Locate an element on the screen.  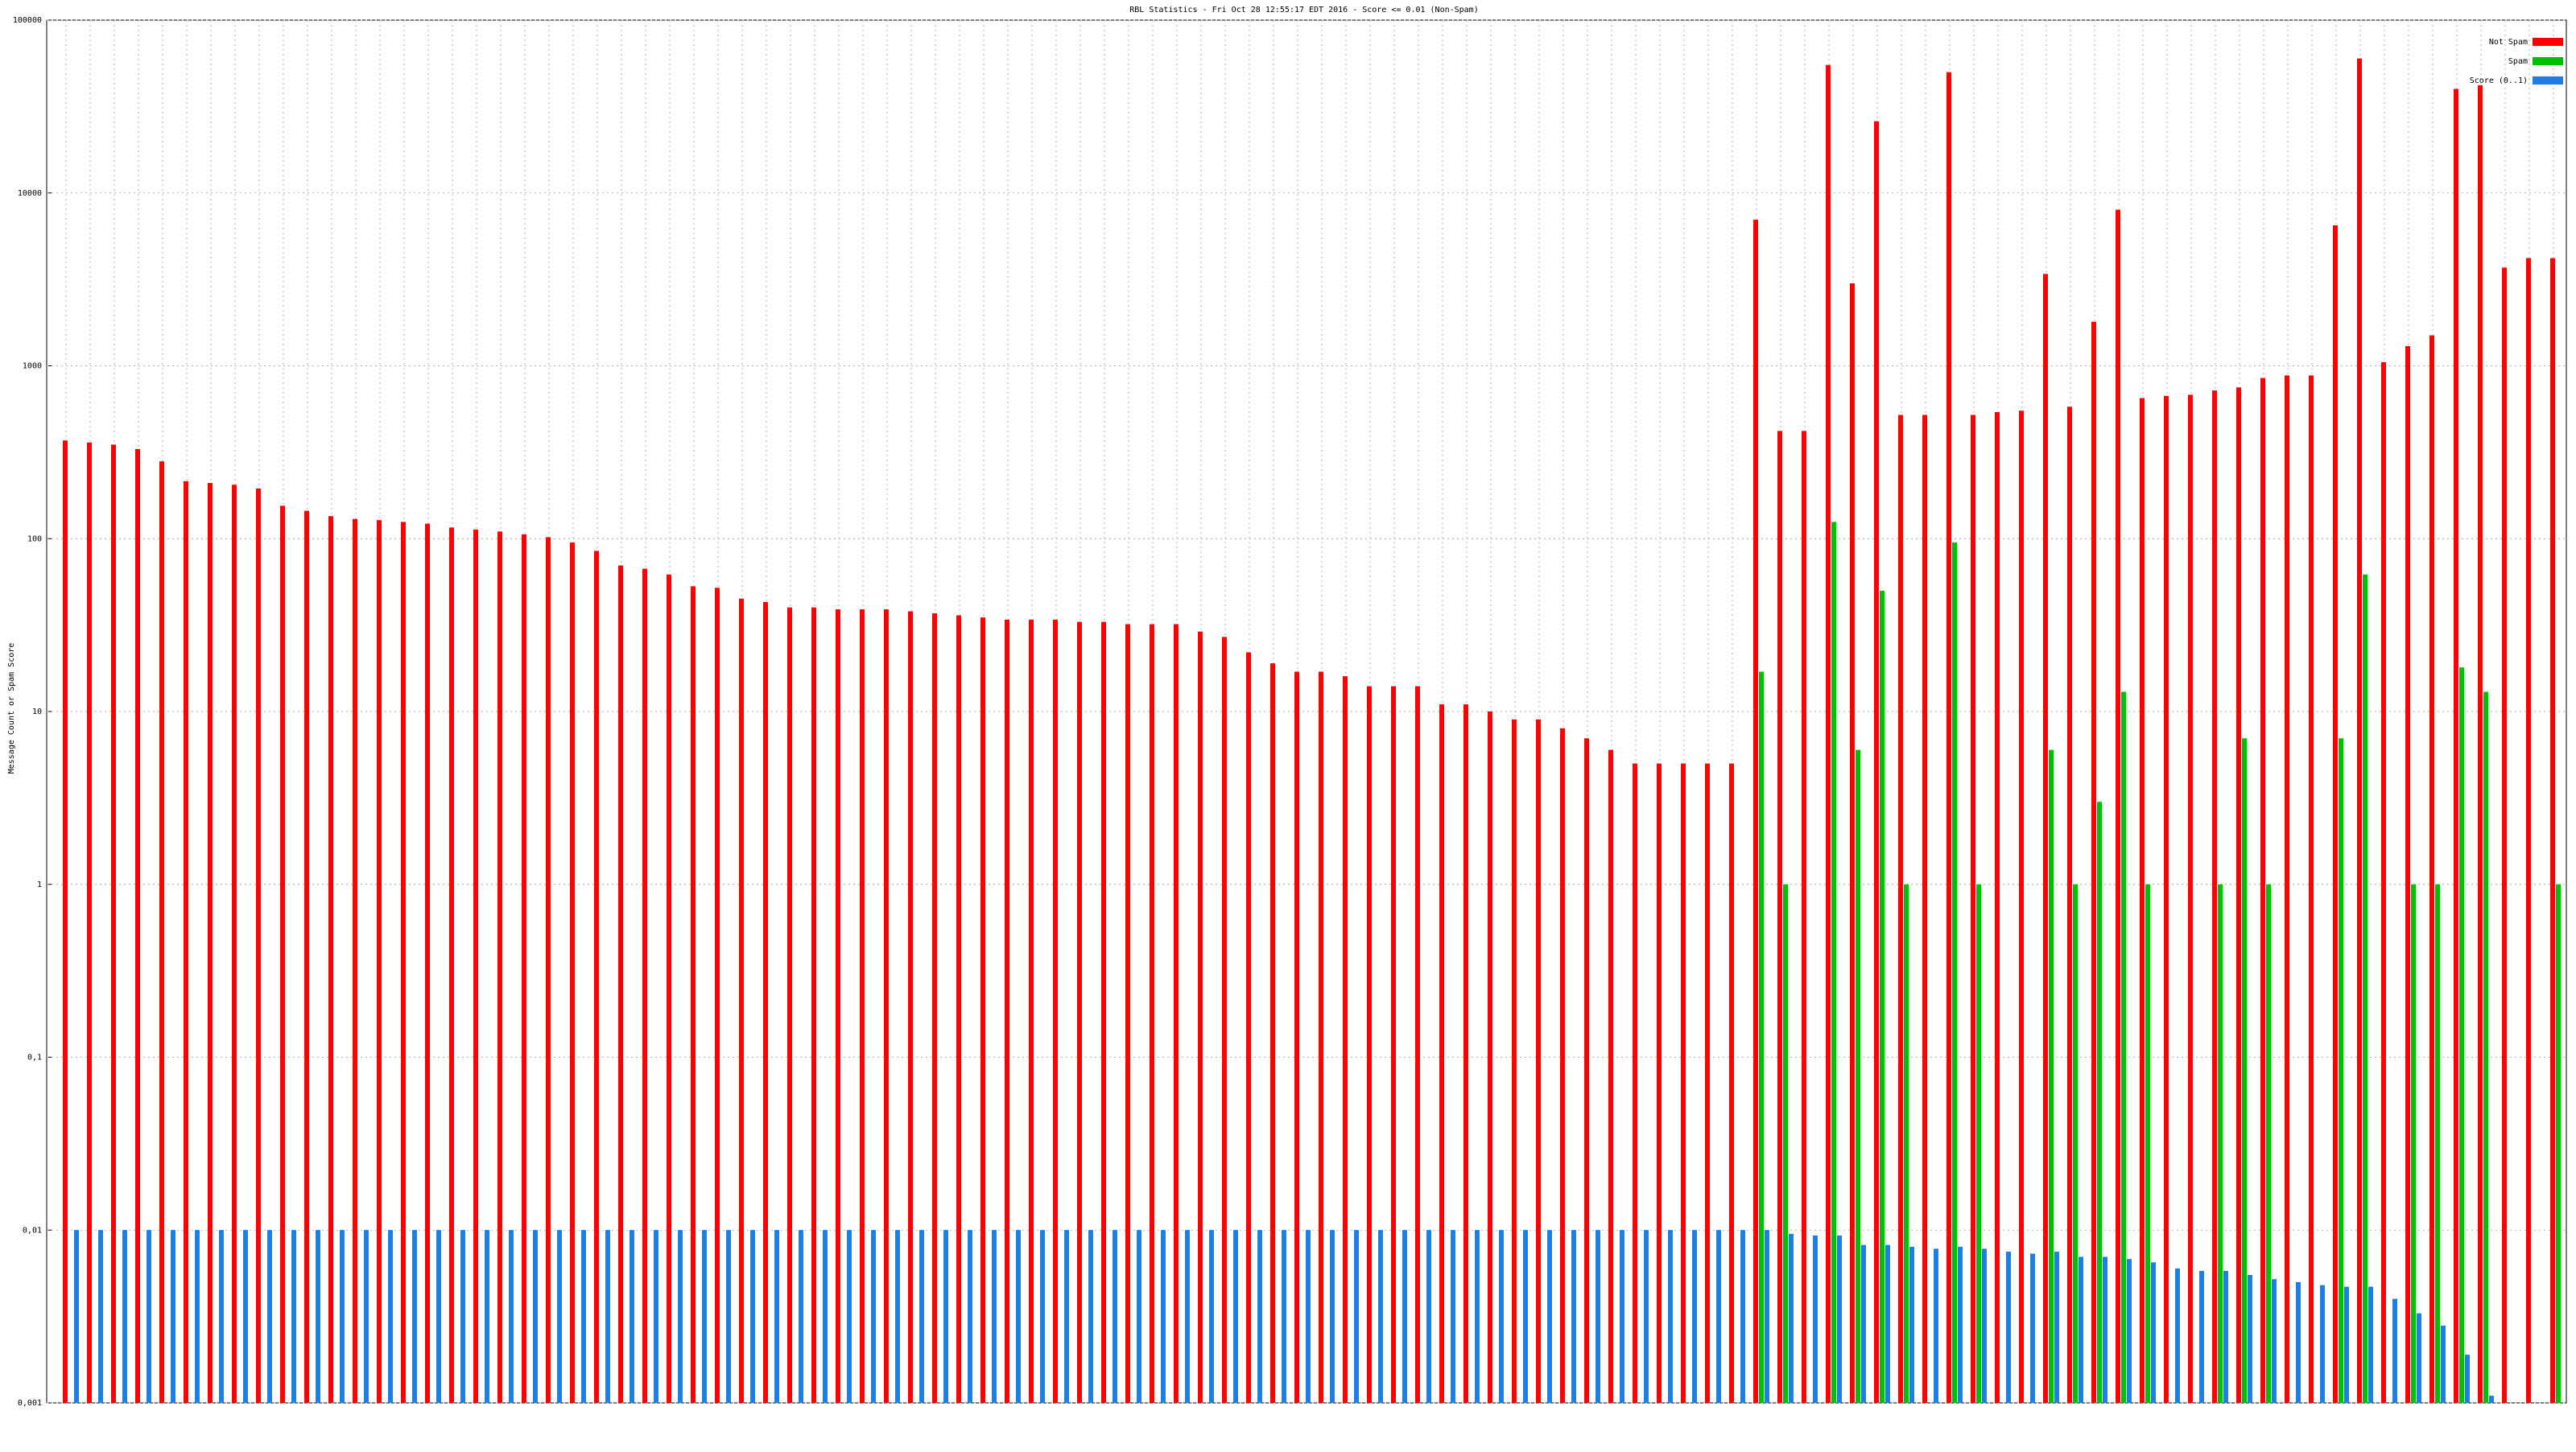
legend-label: Spam is located at coordinates (2518, 61).